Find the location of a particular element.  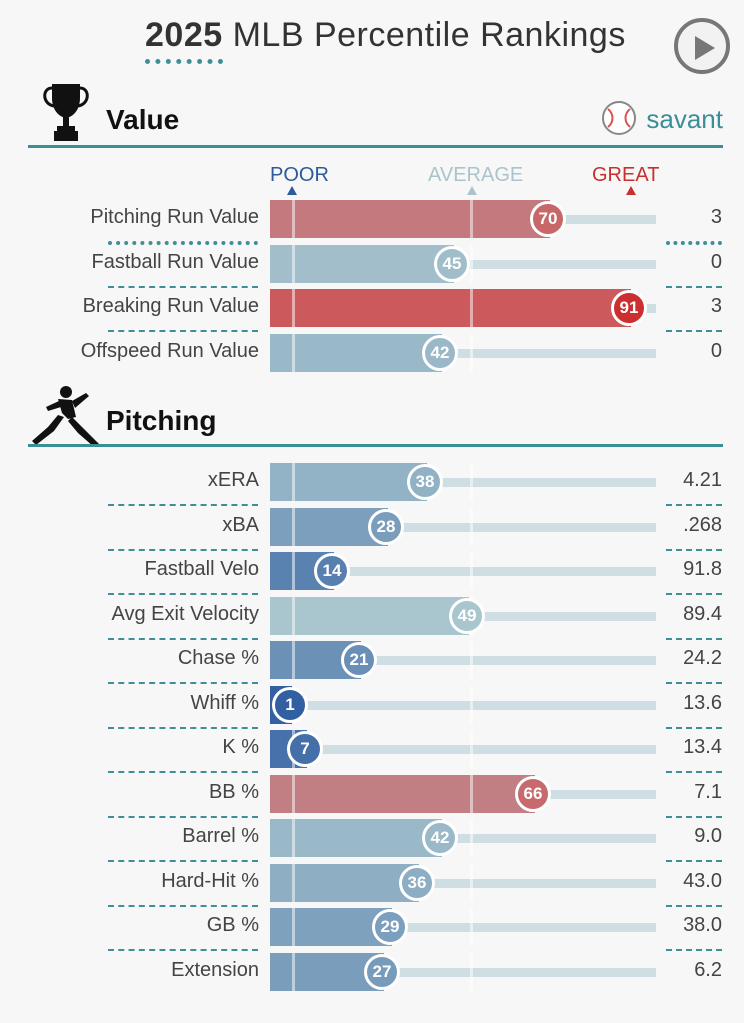

scale-great-arrow is located at coordinates (631, 190).